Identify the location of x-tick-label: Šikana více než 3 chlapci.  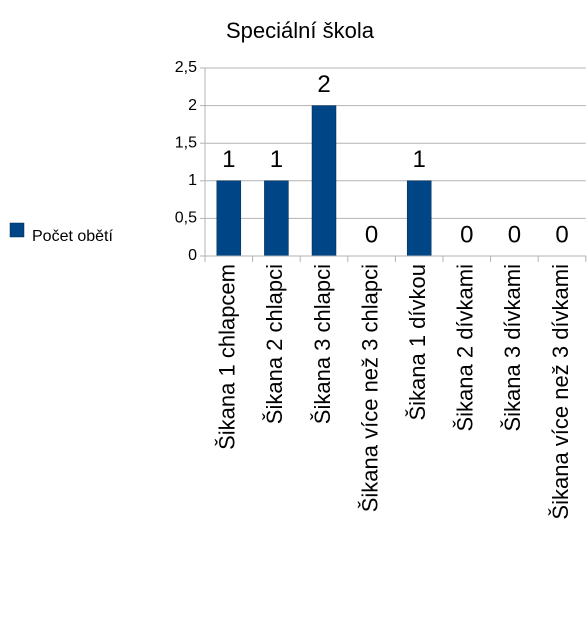
(369, 388).